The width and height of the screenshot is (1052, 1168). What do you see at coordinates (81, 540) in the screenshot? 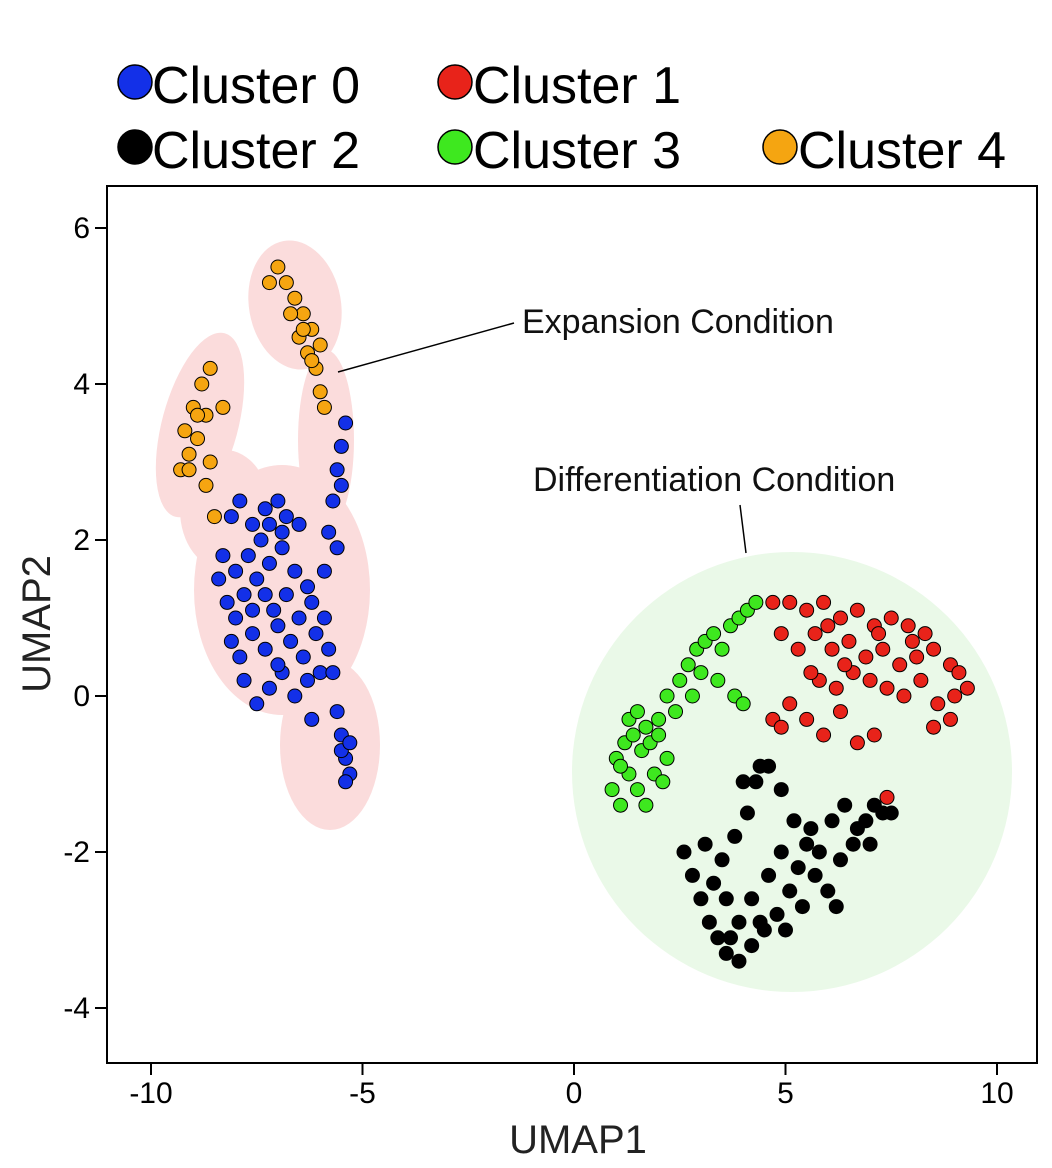
I see `y-tick-label: 2` at bounding box center [81, 540].